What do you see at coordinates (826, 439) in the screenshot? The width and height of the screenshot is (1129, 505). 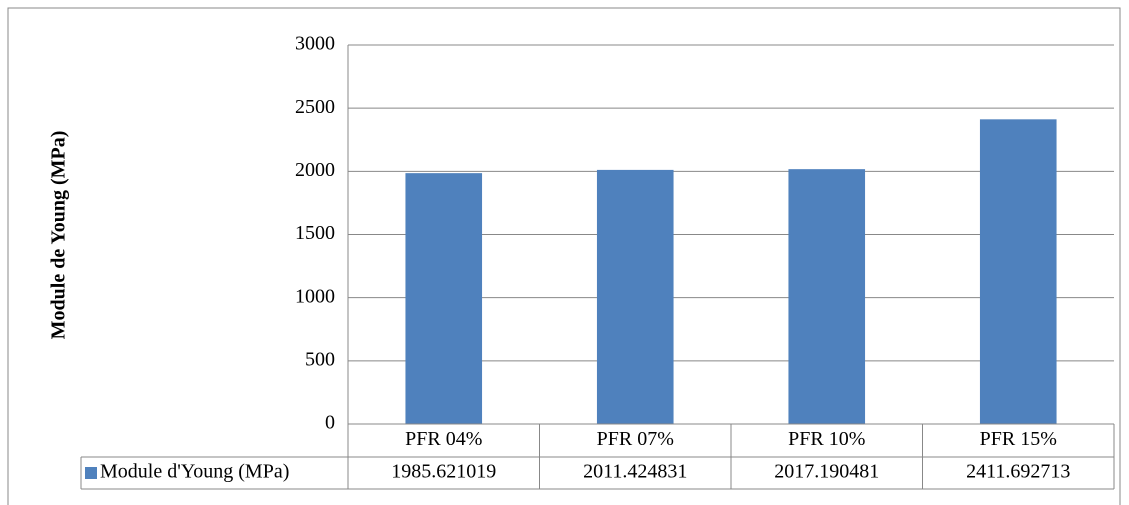 I see `x-tick-label: PFR 10%` at bounding box center [826, 439].